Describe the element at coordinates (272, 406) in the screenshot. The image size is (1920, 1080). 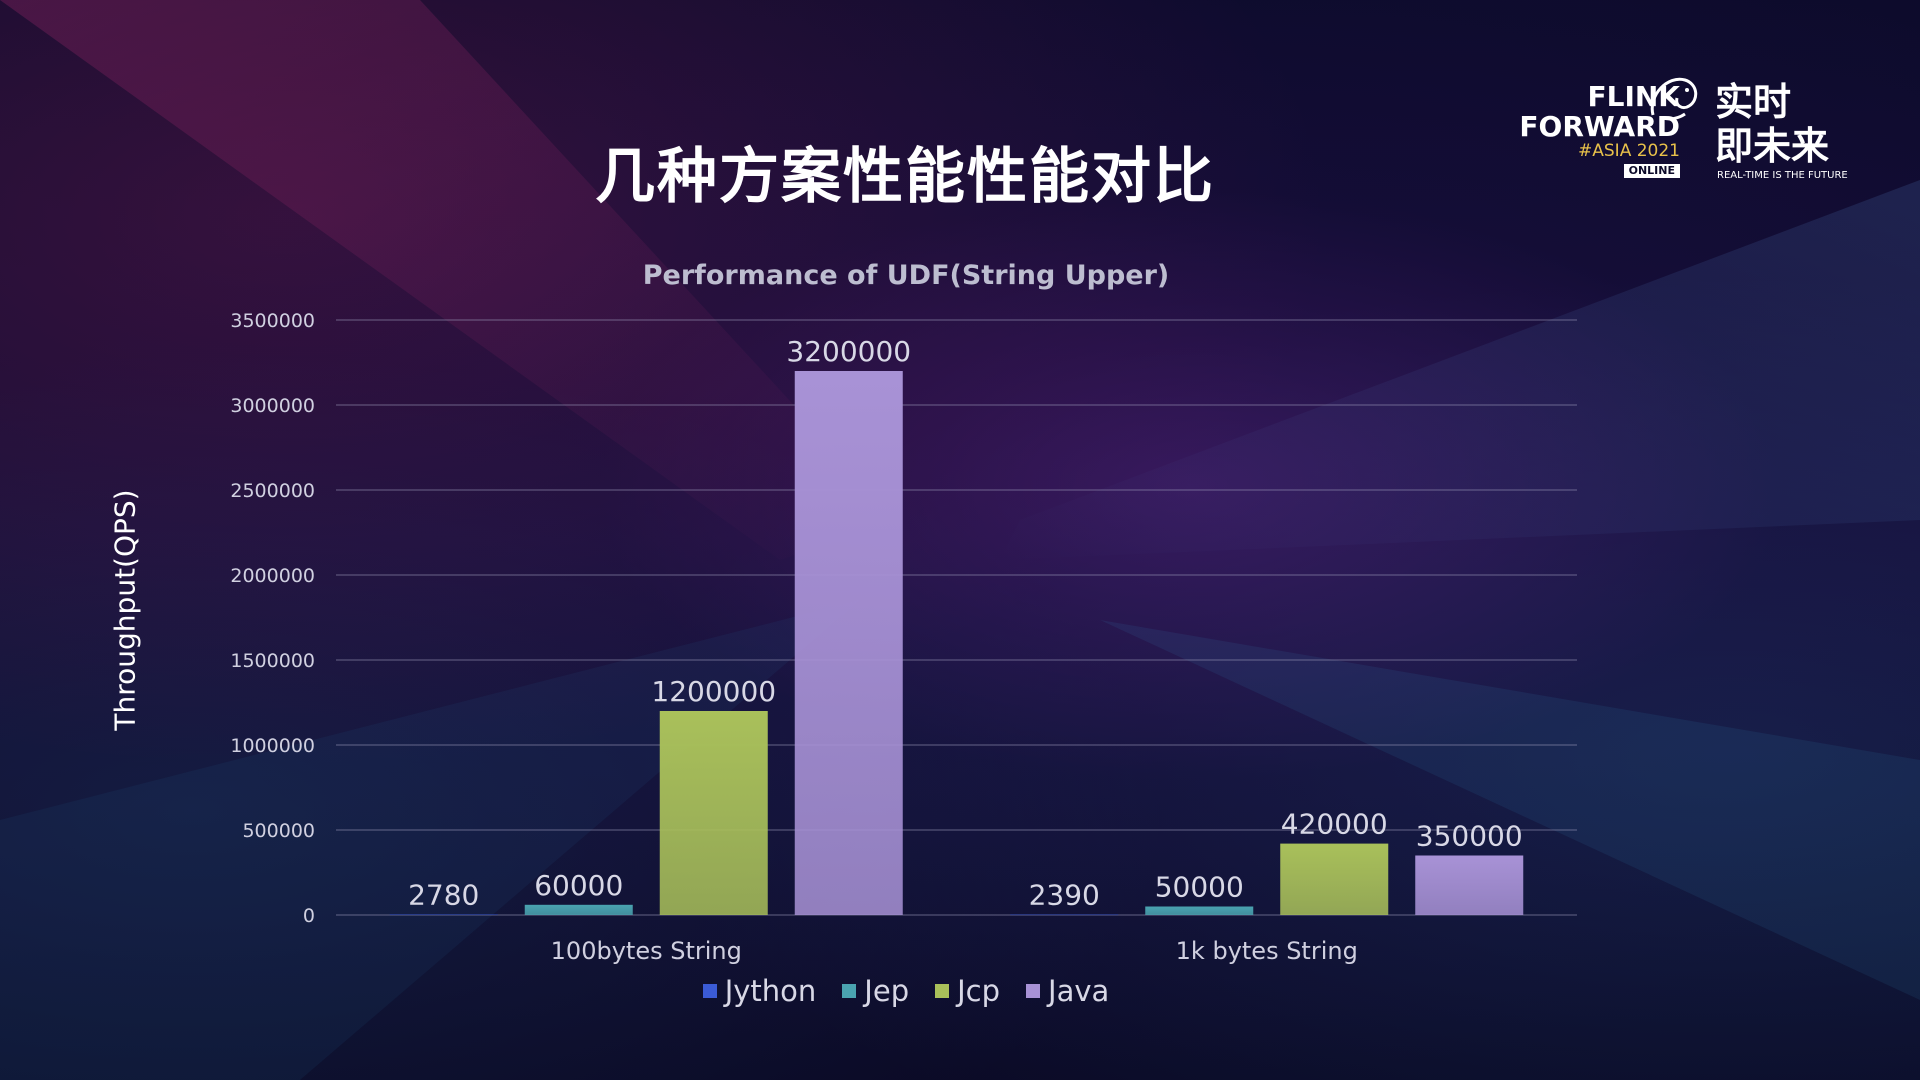
I see `y-tick-label: 3000000` at that location.